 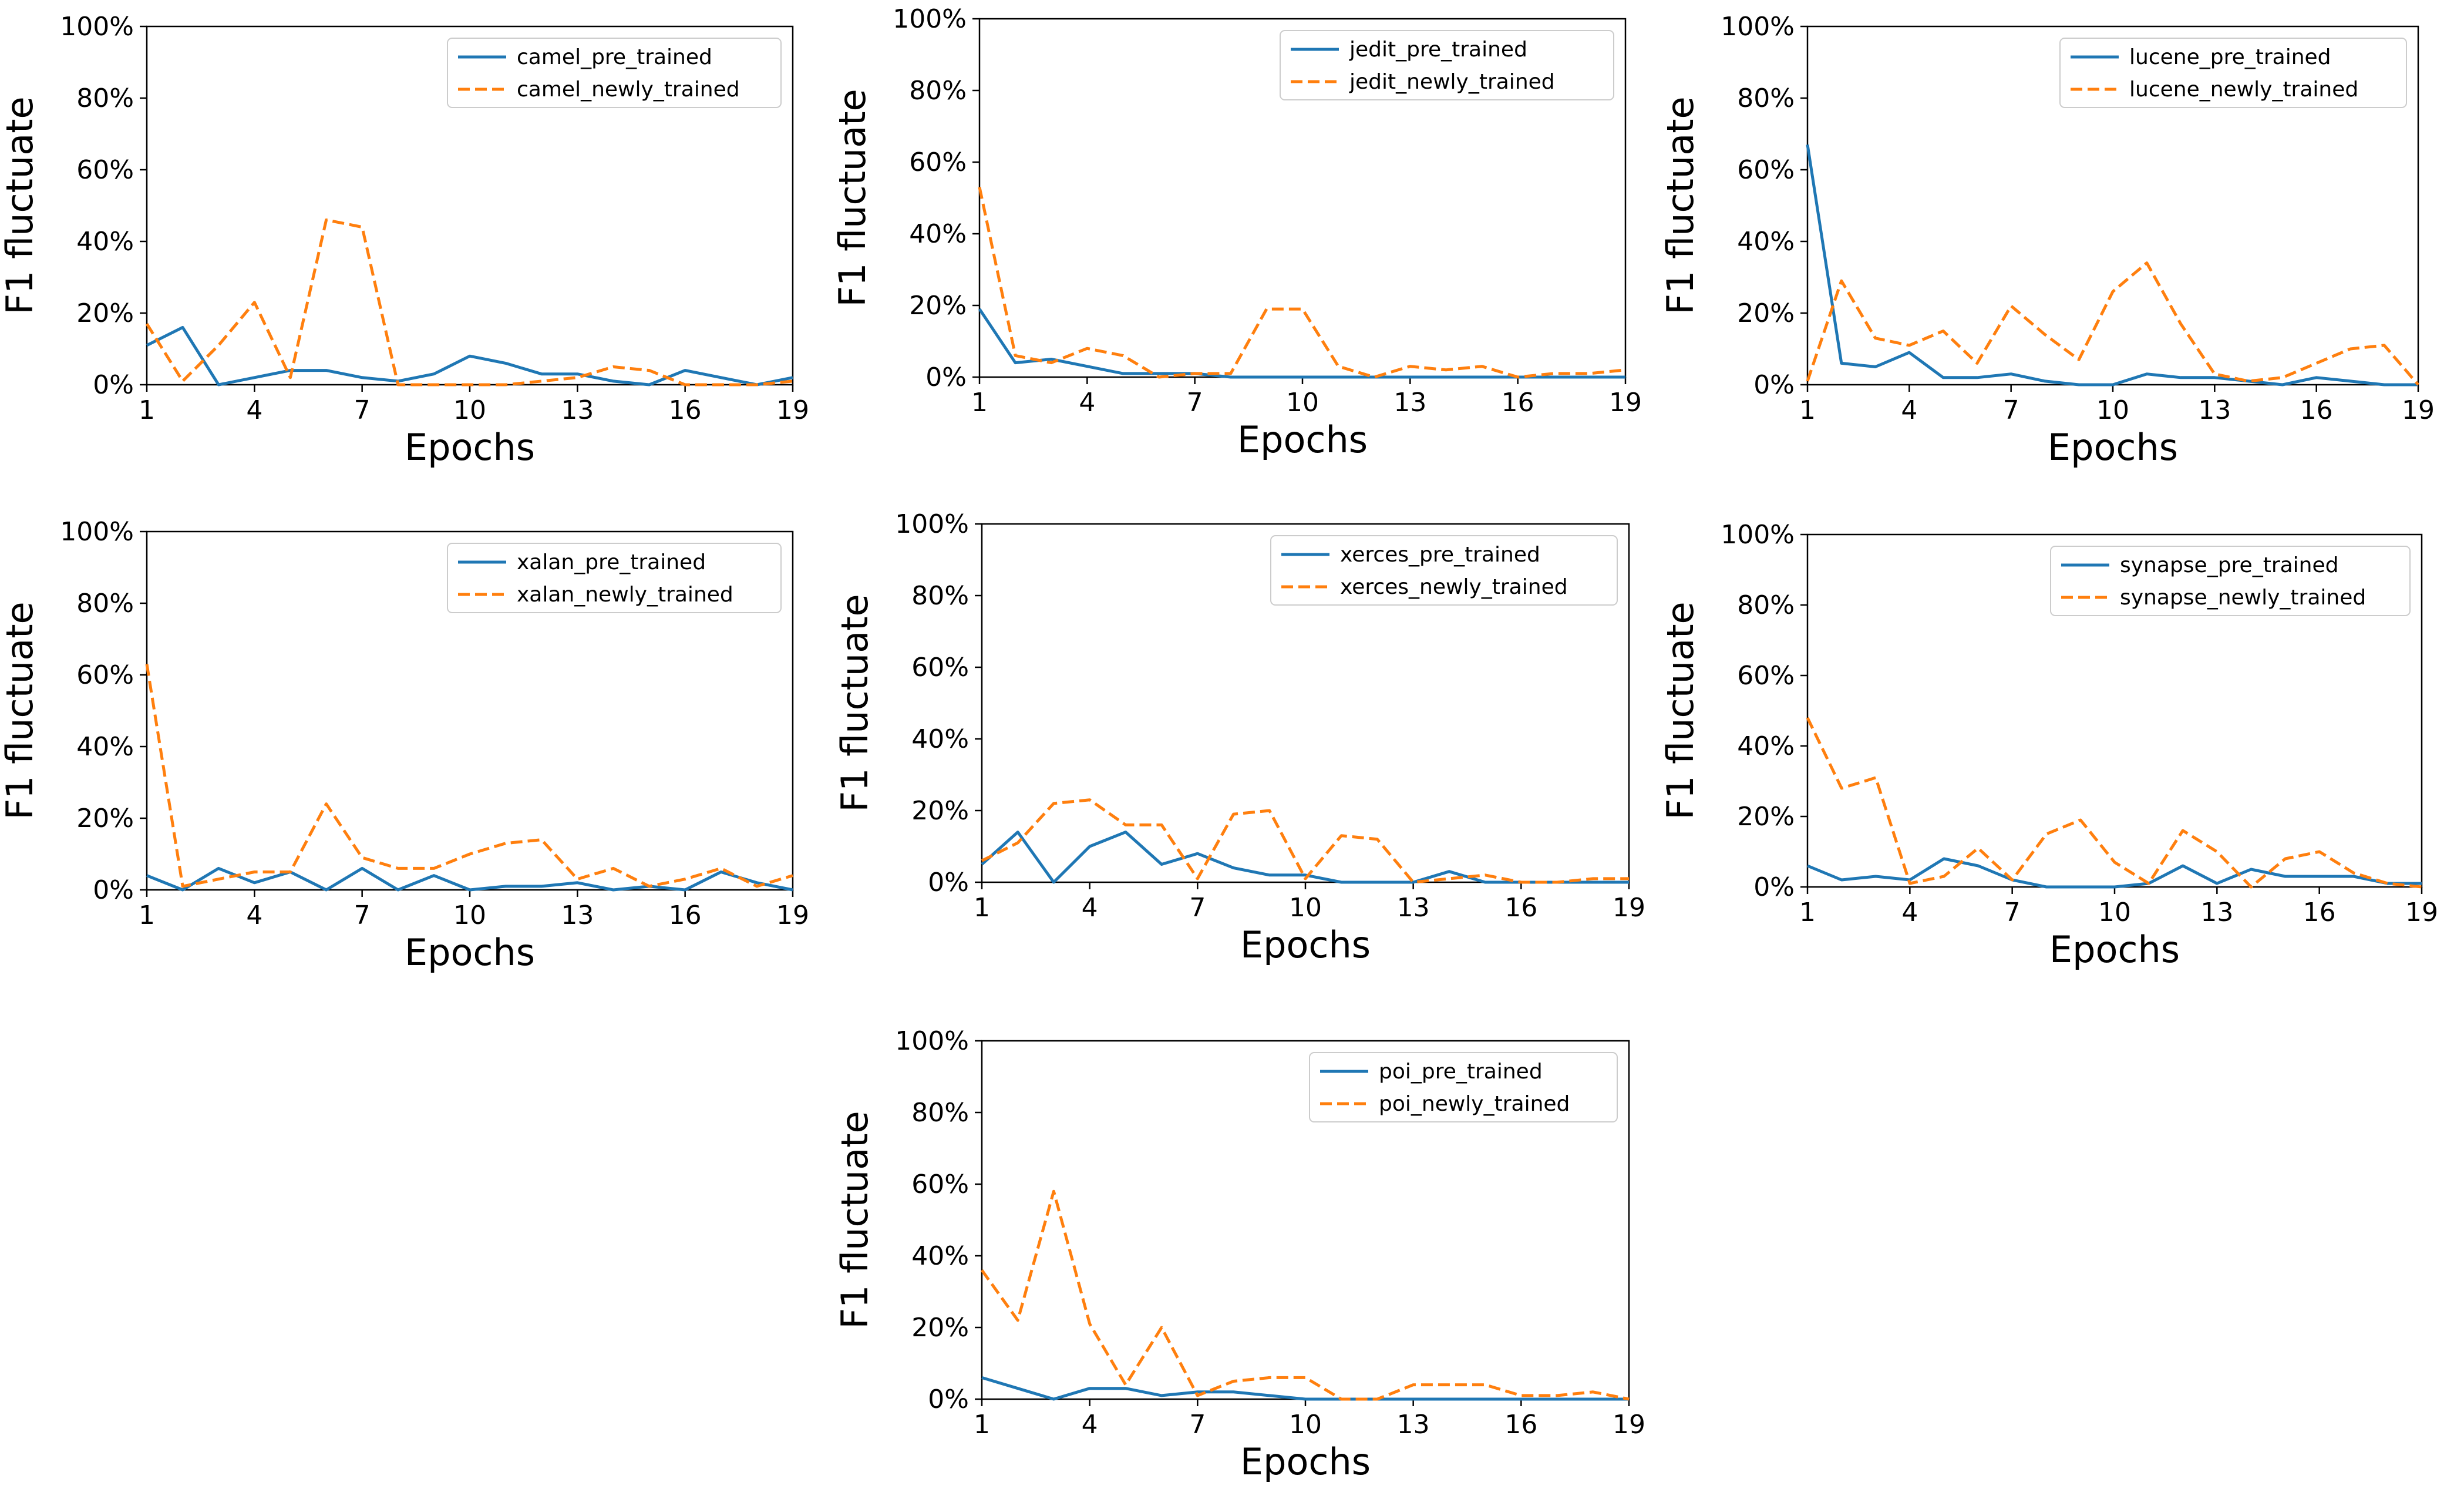 I want to click on legend: camel_pre_trained camel_newly_trained, so click(x=614, y=73).